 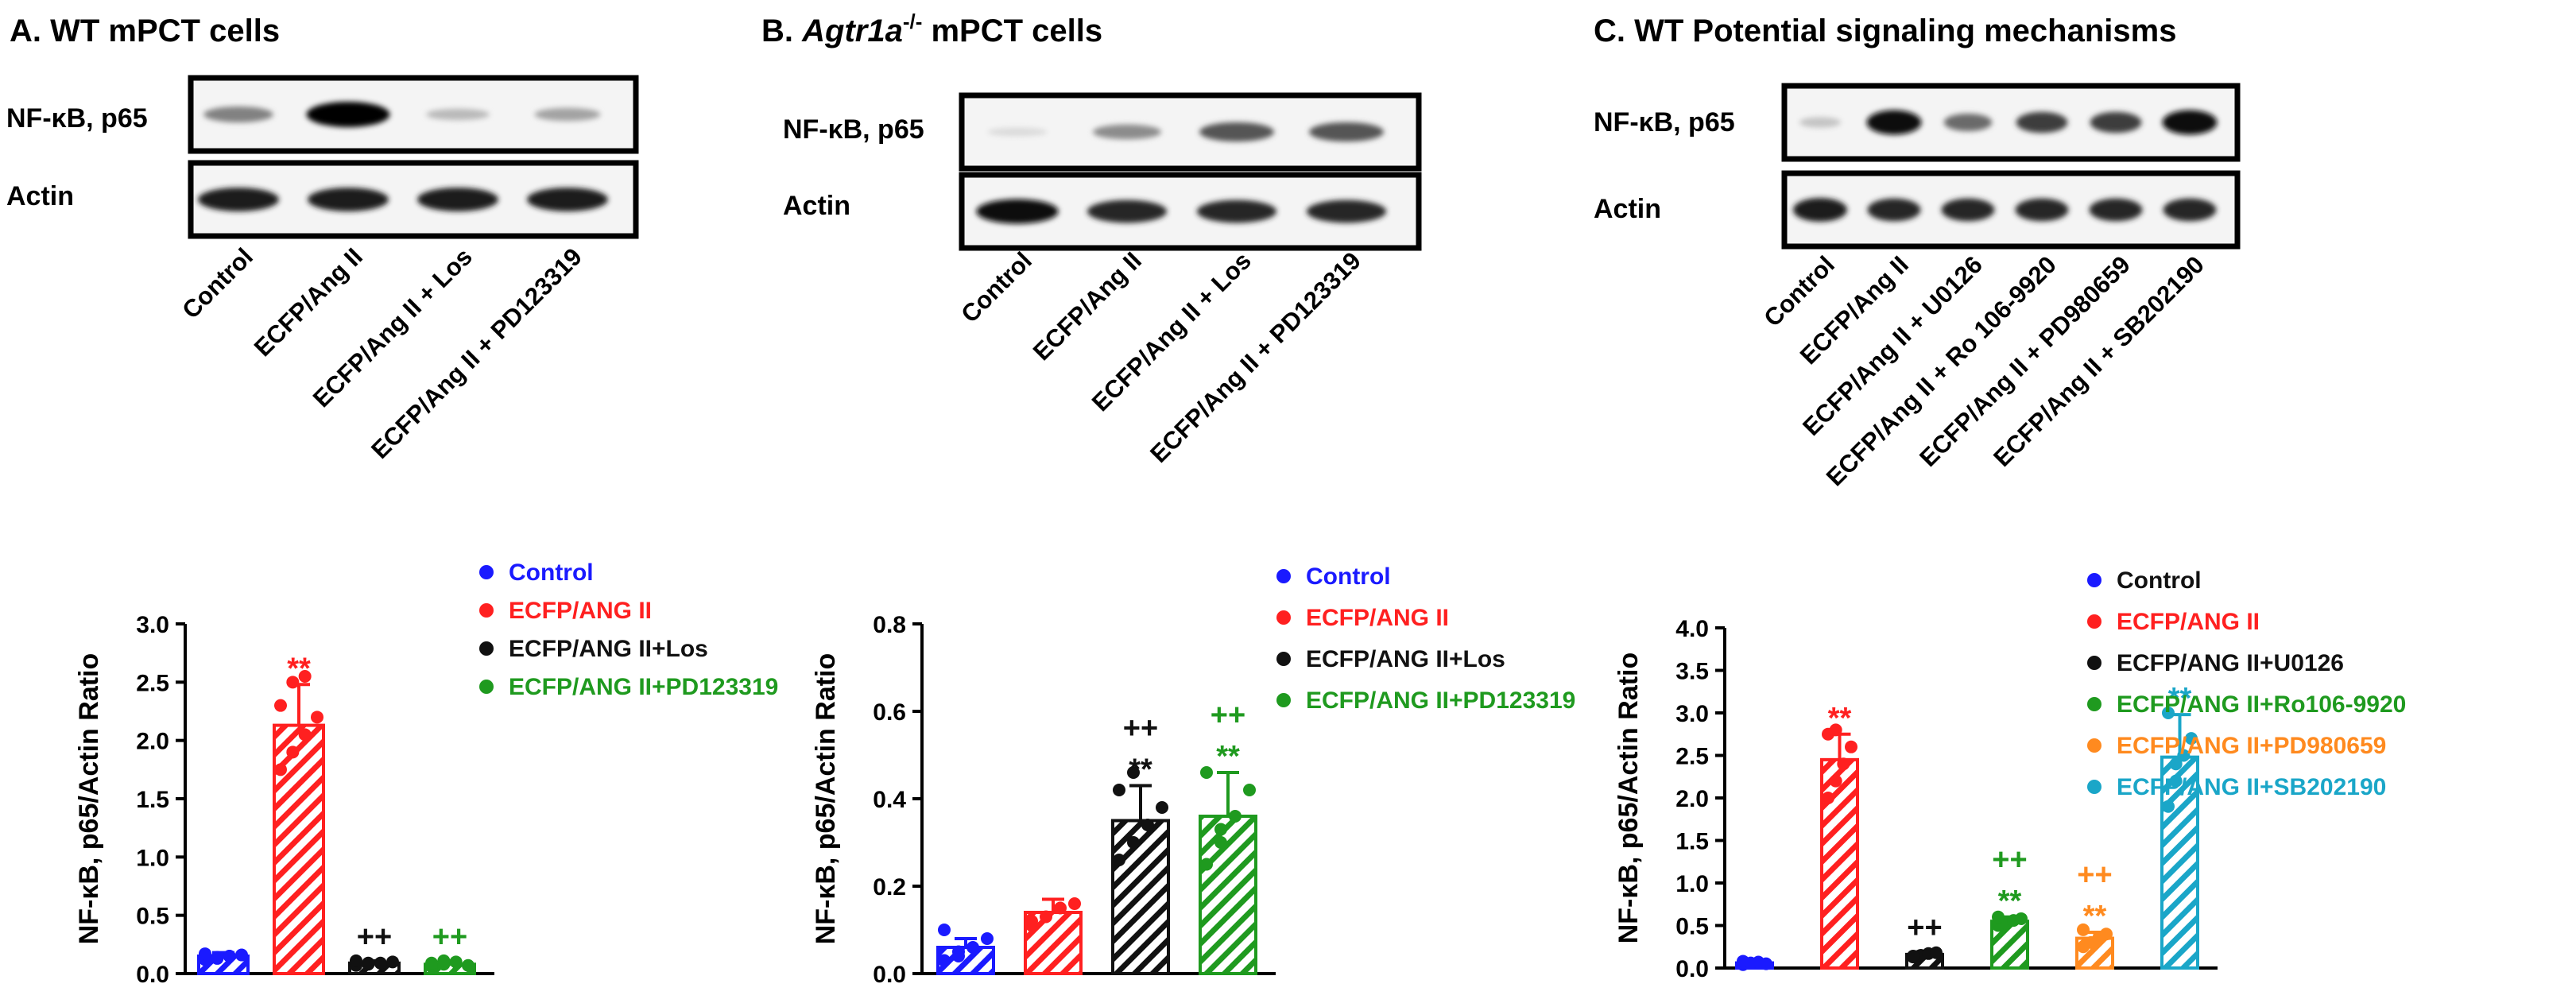 What do you see at coordinates (152, 625) in the screenshot?
I see `y-tick-label: 3.0` at bounding box center [152, 625].